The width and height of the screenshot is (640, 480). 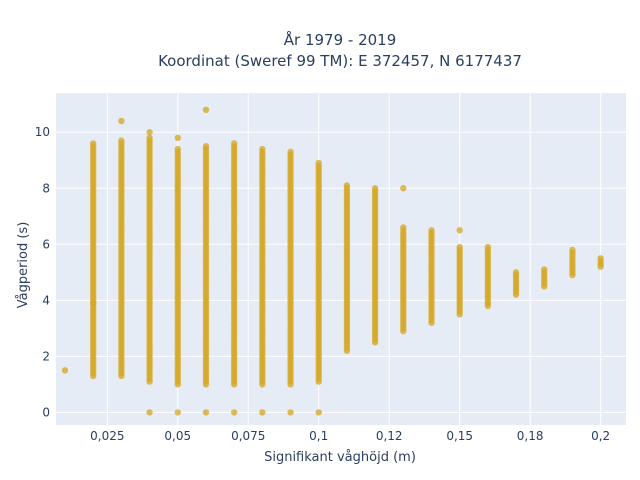 What do you see at coordinates (177, 436) in the screenshot?
I see `x-tick-label: 0,05` at bounding box center [177, 436].